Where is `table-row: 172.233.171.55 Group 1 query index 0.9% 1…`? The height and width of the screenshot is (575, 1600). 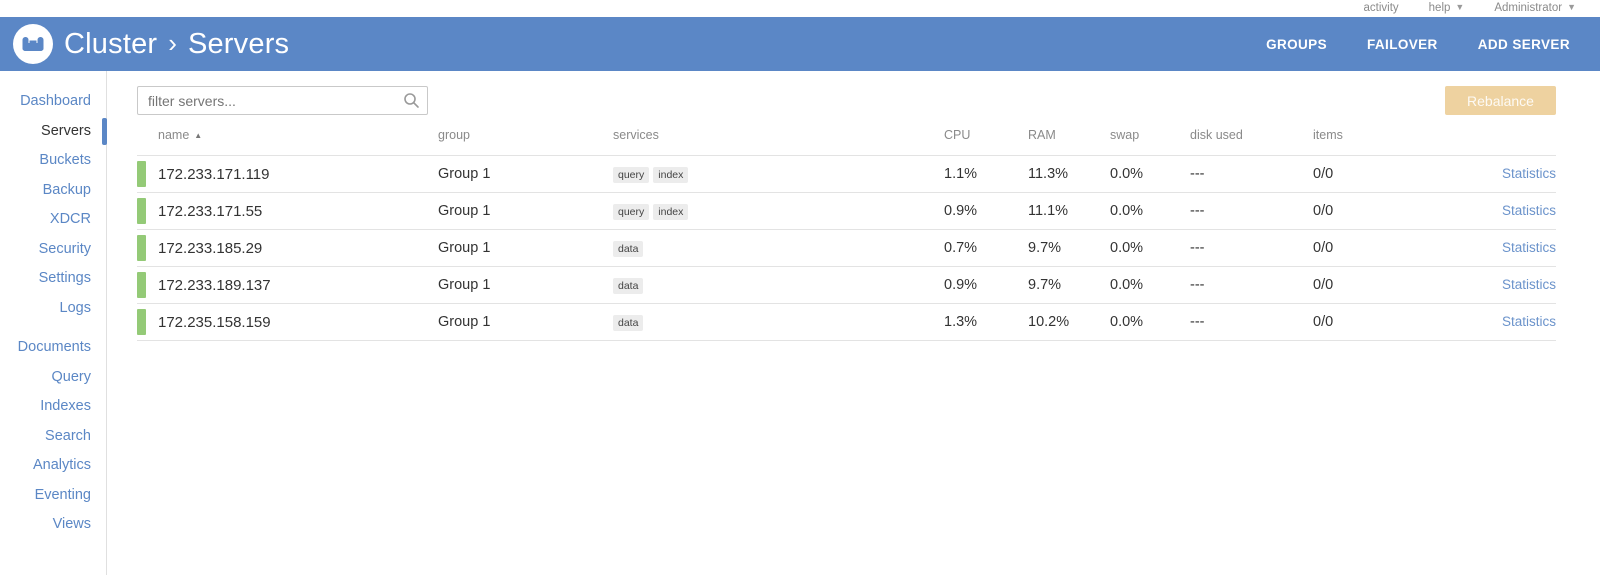 table-row: 172.233.171.55 Group 1 query index 0.9% 1… is located at coordinates (846, 210).